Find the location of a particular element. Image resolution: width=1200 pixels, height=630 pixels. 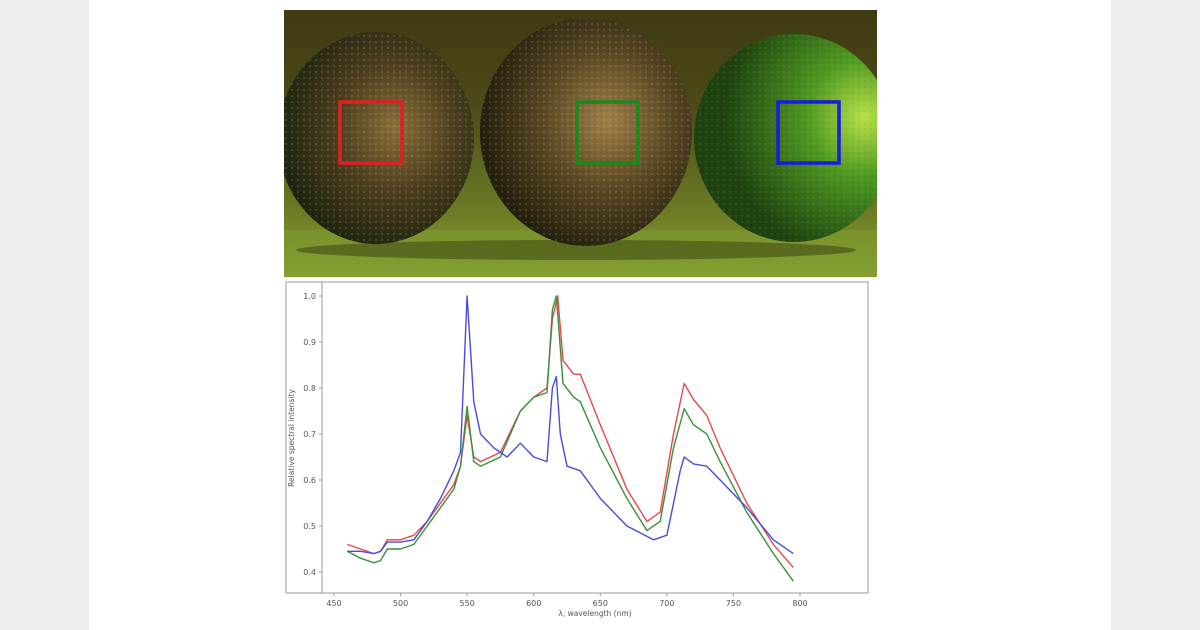

y-tick-label: 1.0 is located at coordinates (309, 296).